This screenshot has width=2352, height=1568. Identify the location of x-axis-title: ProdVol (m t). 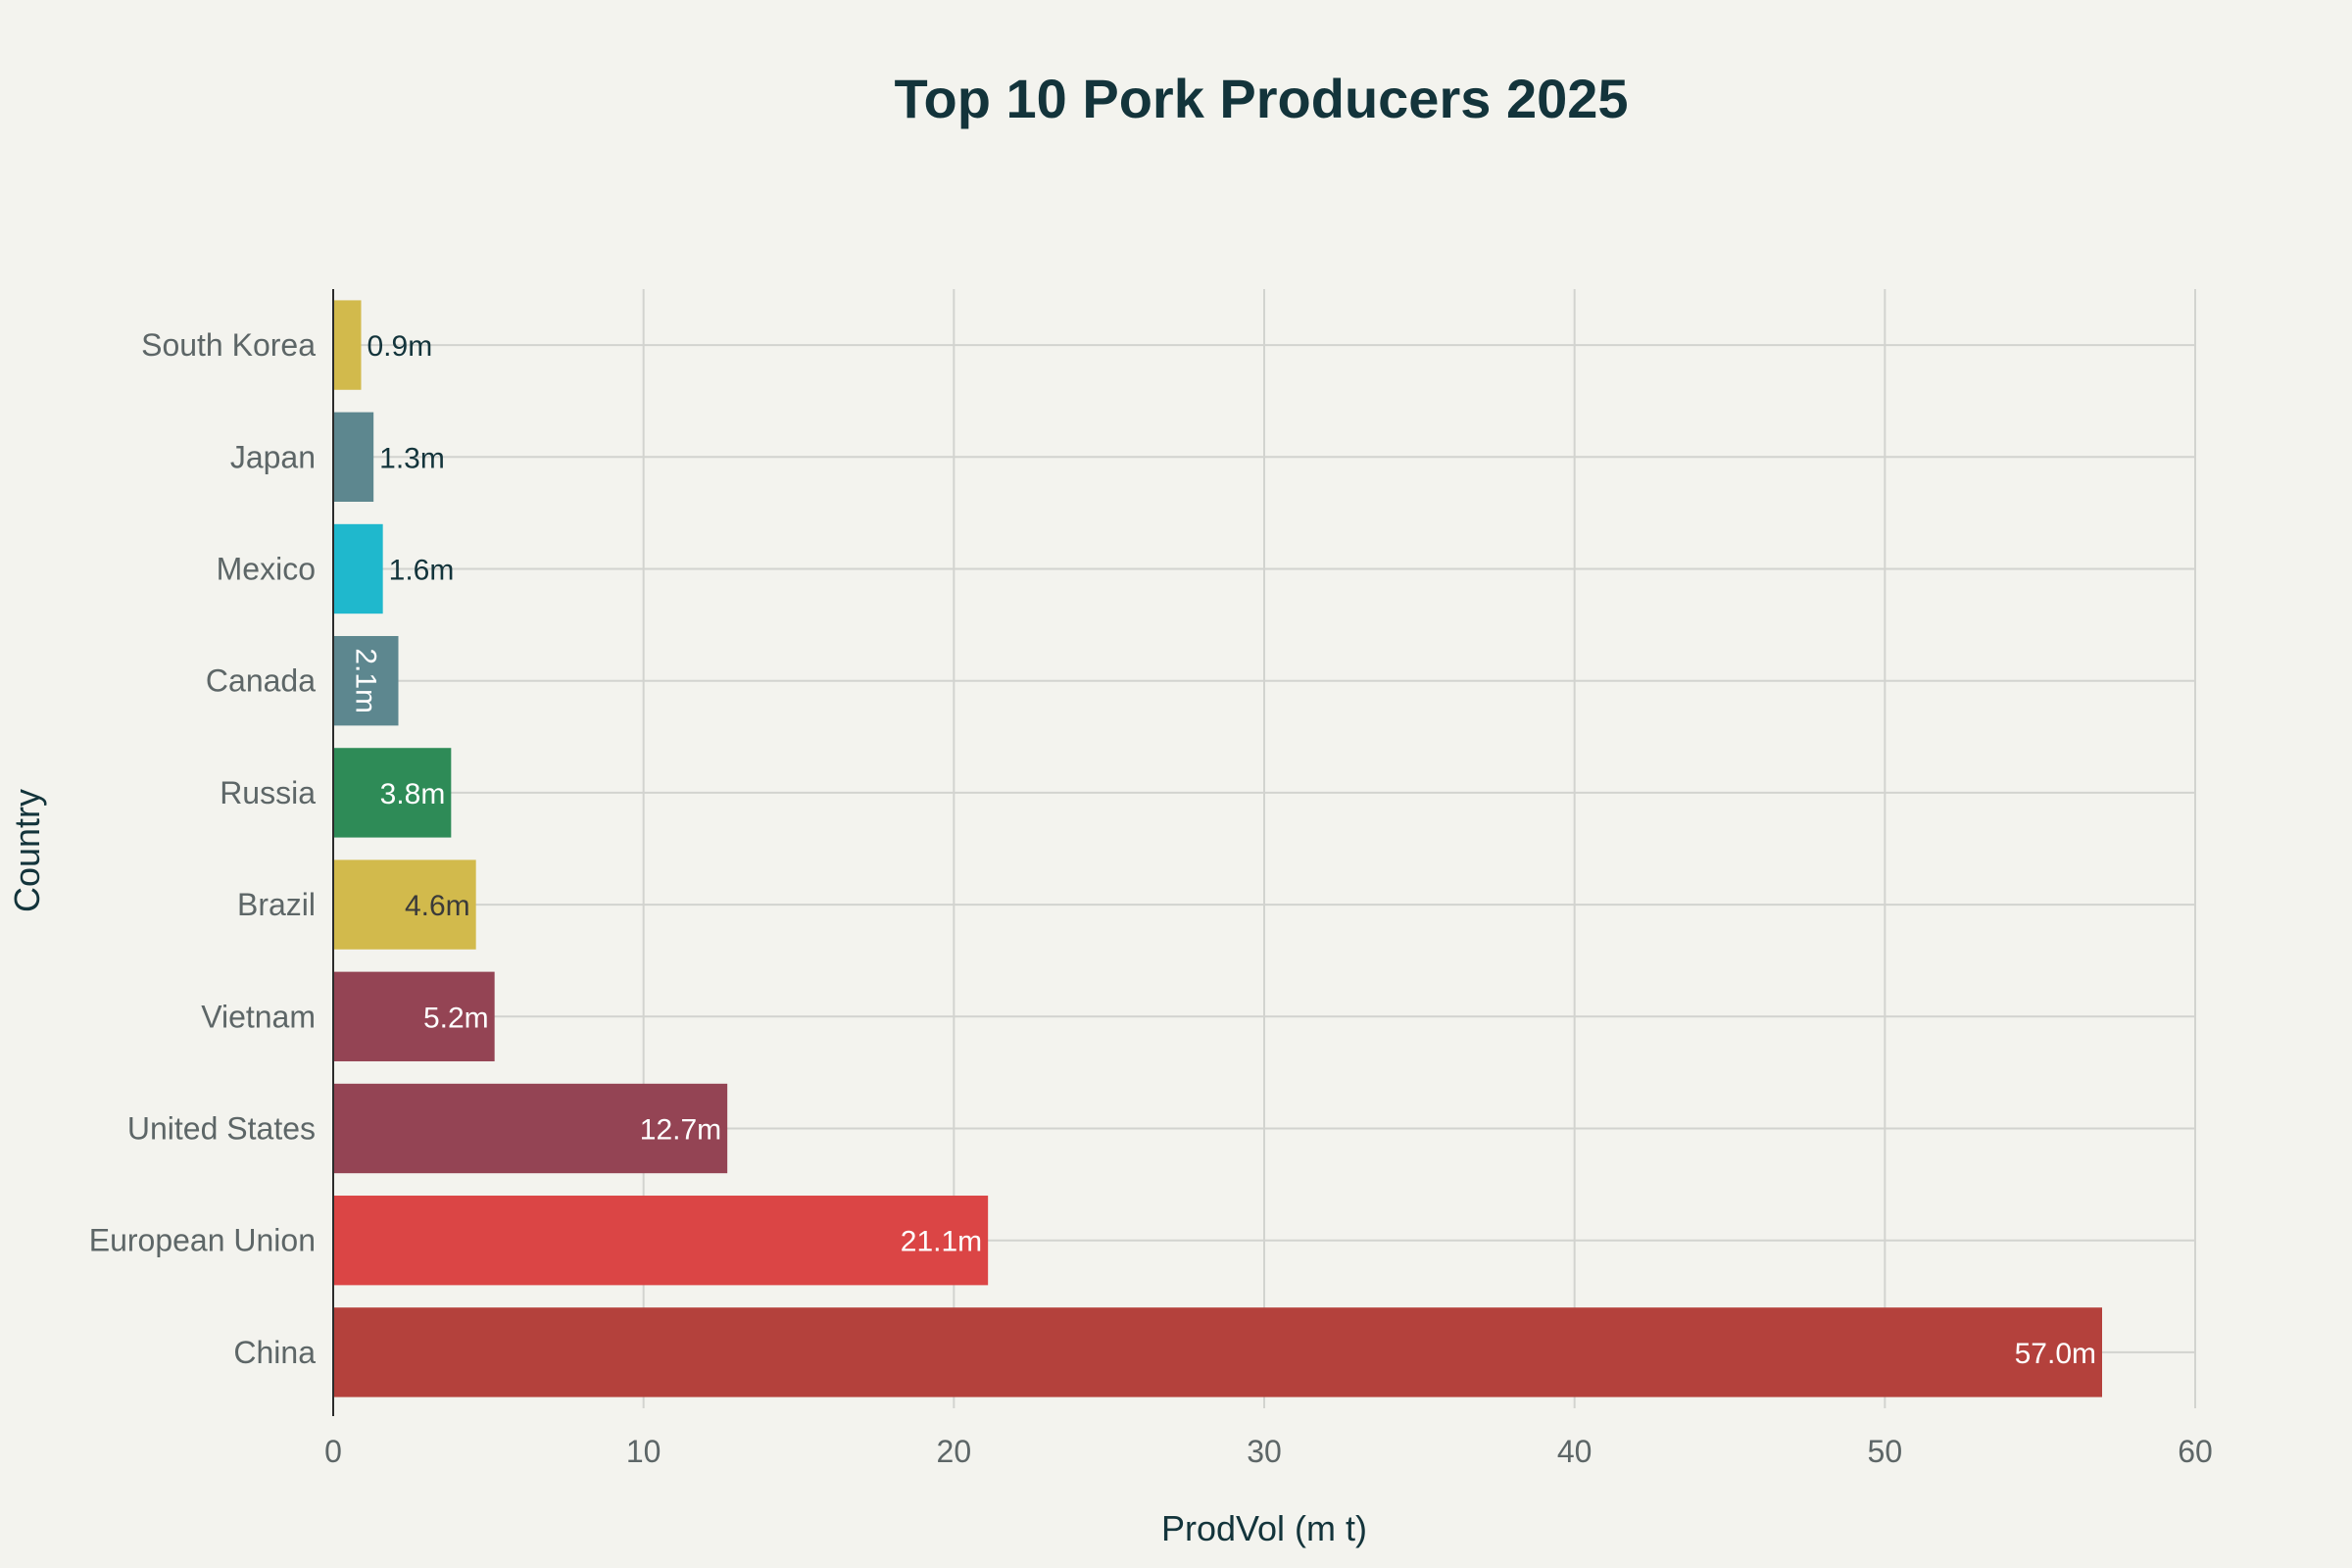
(1264, 1528).